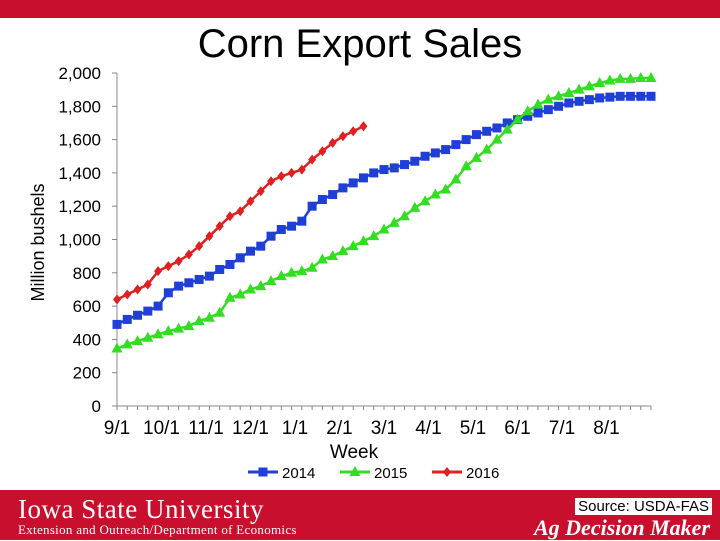  What do you see at coordinates (643, 506) in the screenshot?
I see `source-note: Source: USDA-FAS` at bounding box center [643, 506].